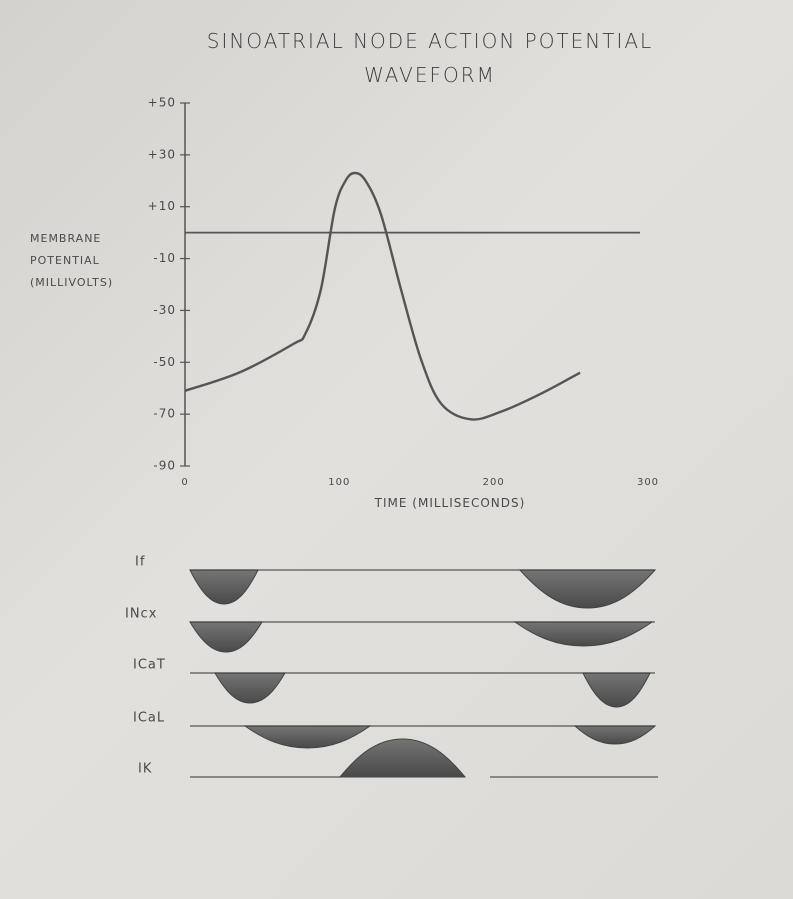 The height and width of the screenshot is (899, 793). Describe the element at coordinates (162, 103) in the screenshot. I see `y-tick-label: +50` at that location.